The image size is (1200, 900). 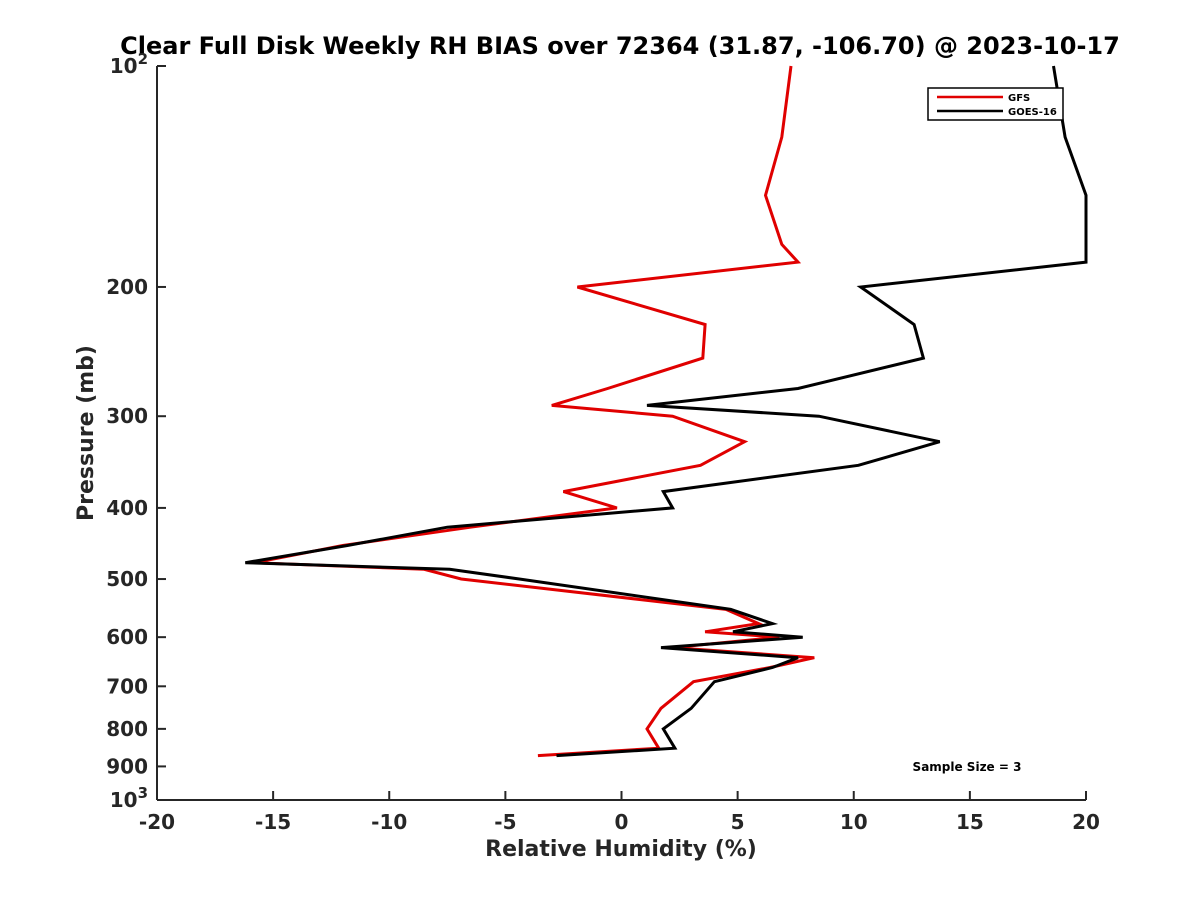 I want to click on x-tick-label: 0, so click(x=622, y=822).